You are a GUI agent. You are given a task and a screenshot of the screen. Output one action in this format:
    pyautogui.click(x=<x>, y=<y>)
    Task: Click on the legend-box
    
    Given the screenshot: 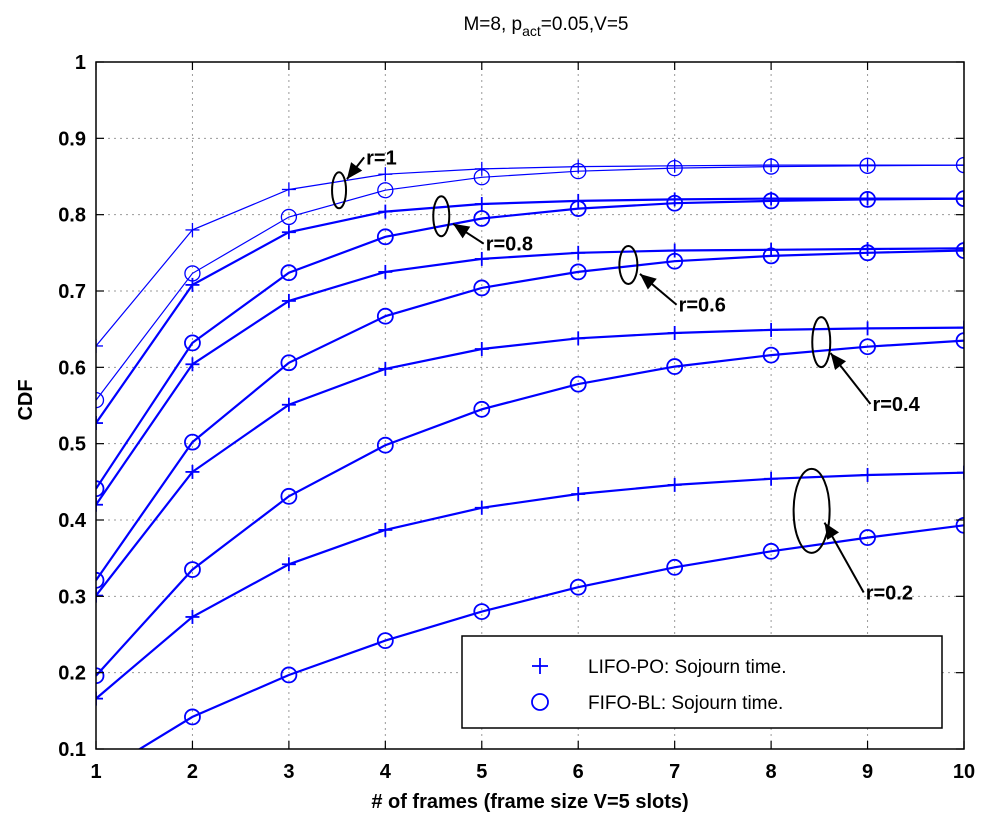 What is the action you would take?
    pyautogui.click(x=702, y=682)
    